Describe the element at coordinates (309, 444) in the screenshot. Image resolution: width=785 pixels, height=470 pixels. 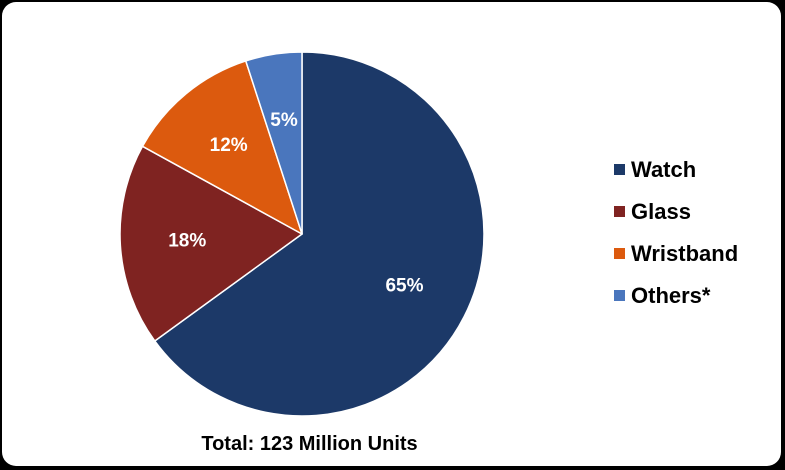
I see `chart-caption: Total: 123 Million Units` at that location.